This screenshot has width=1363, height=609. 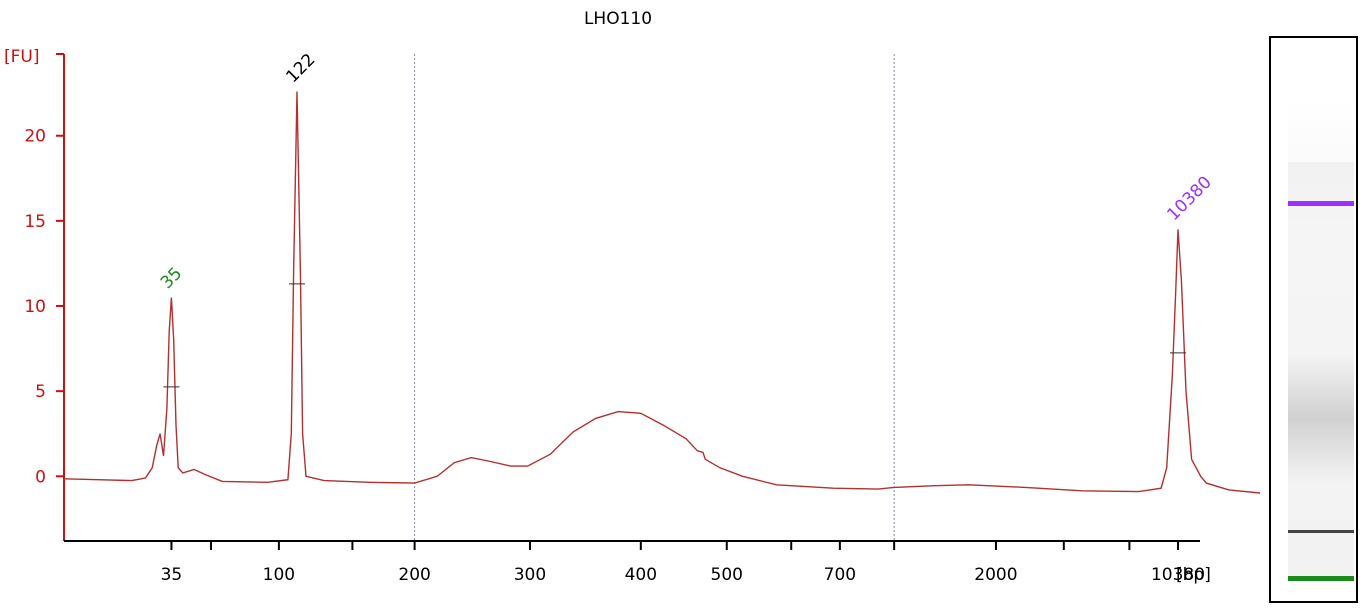 What do you see at coordinates (840, 575) in the screenshot?
I see `x-tick-label-700: 700` at bounding box center [840, 575].